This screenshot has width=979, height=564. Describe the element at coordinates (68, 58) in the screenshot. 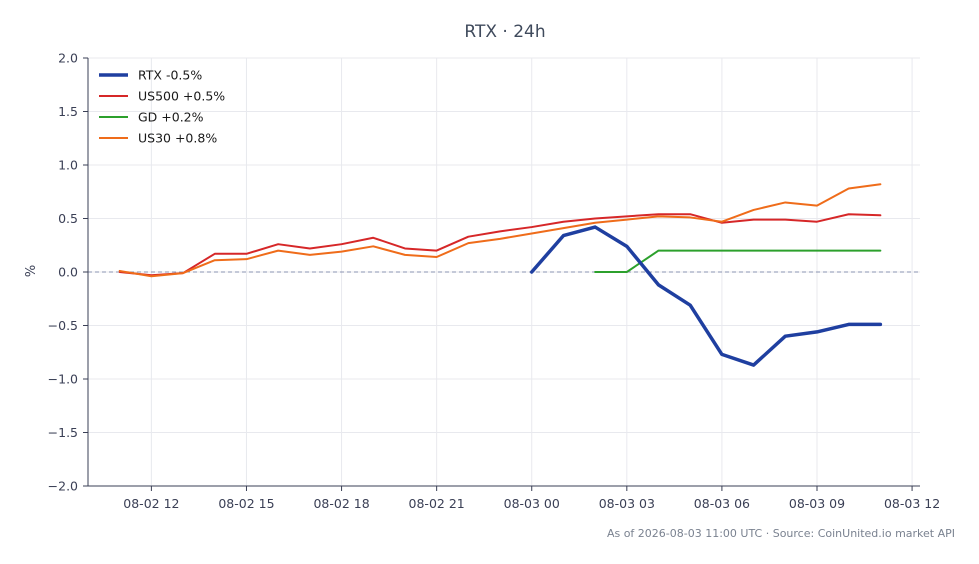

I see `y-tick-label: 2.0` at that location.